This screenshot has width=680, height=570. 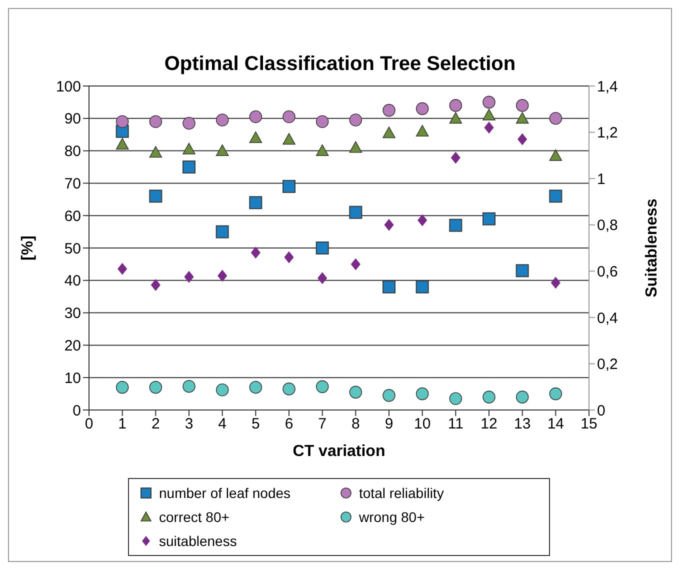 I want to click on x-tick-label: 10, so click(x=422, y=424).